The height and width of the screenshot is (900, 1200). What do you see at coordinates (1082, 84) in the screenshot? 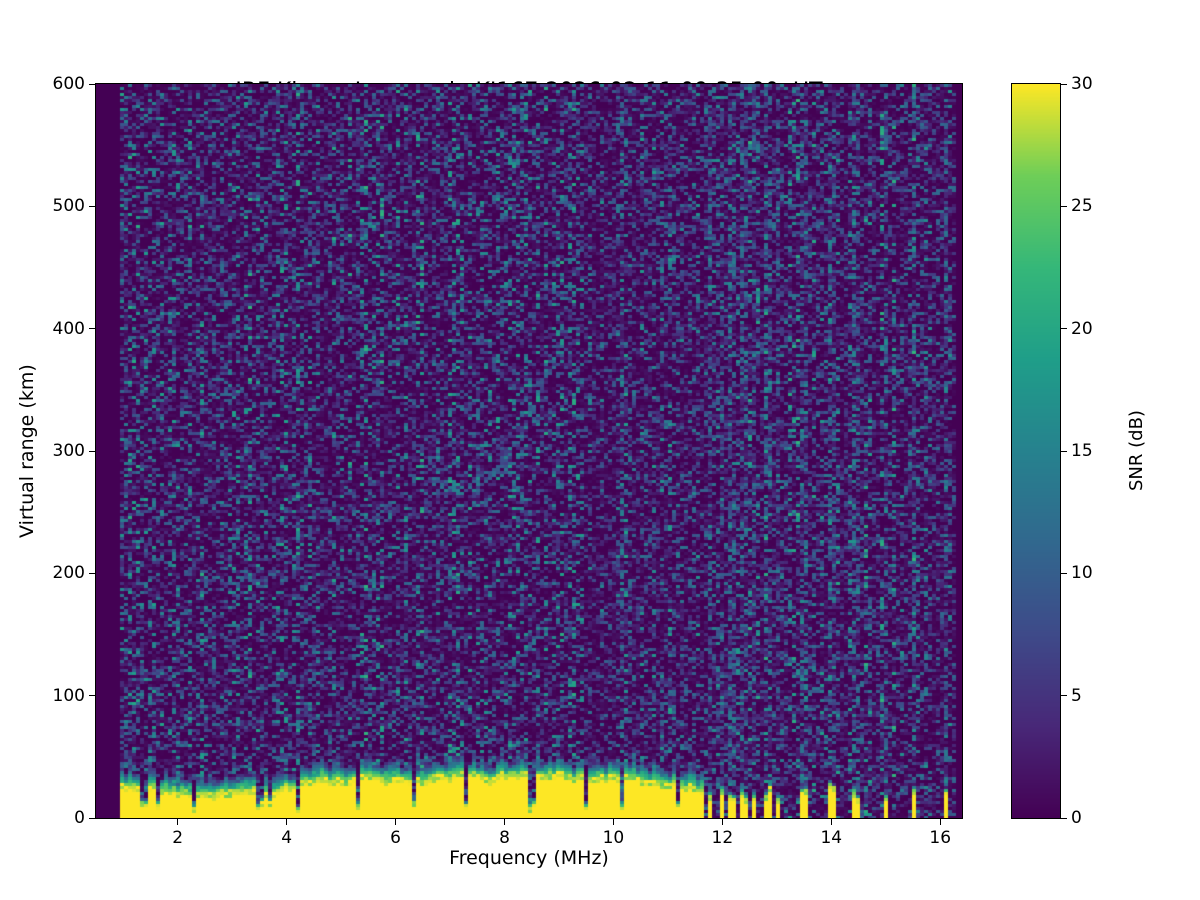
I see `colorbar-tick-label: 30` at bounding box center [1082, 84].